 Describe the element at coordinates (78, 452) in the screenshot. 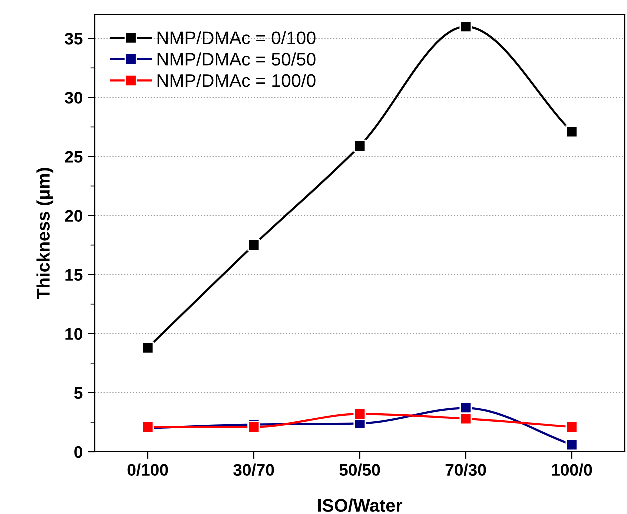

I see `y-tick-label: 0` at that location.